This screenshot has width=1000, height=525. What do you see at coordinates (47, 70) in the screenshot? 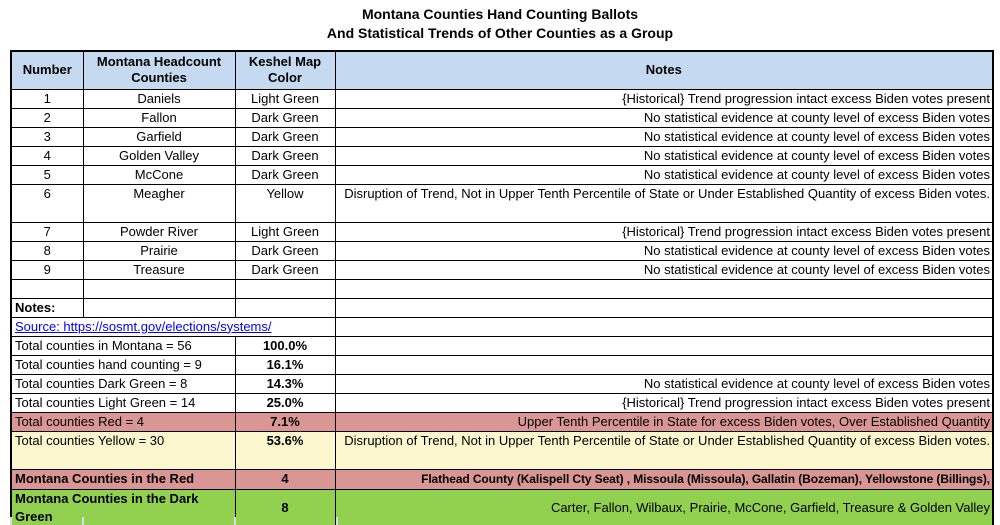
I see `header-number: Number` at bounding box center [47, 70].